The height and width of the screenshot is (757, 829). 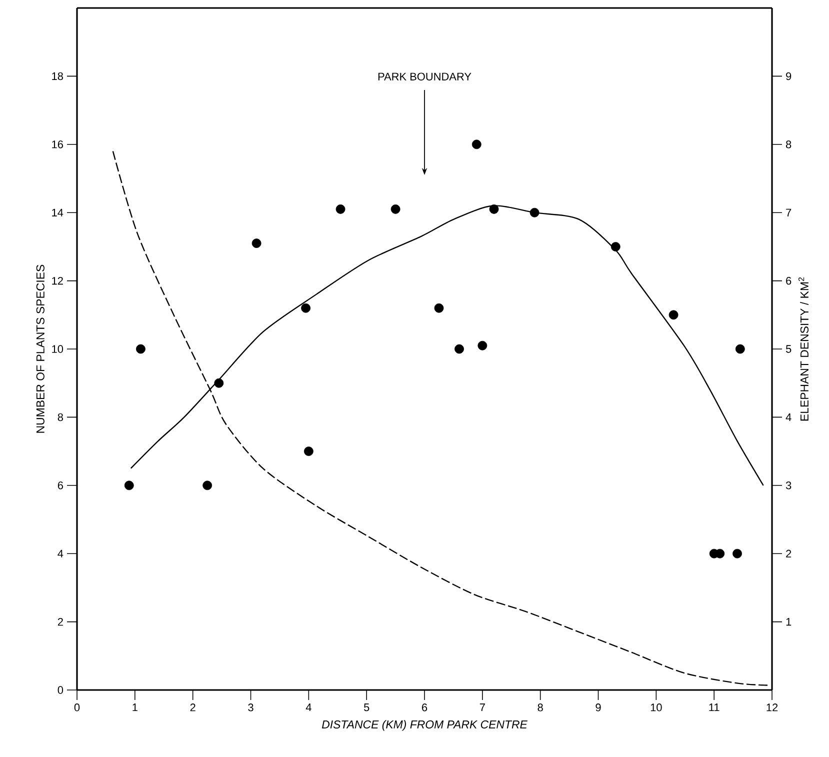 What do you see at coordinates (57, 144) in the screenshot?
I see `y-tick-label: 16` at bounding box center [57, 144].